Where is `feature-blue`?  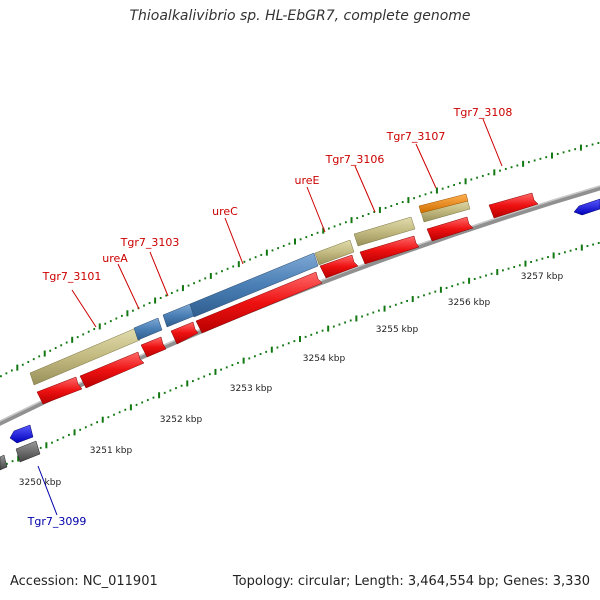
feature-blue is located at coordinates (148, 329).